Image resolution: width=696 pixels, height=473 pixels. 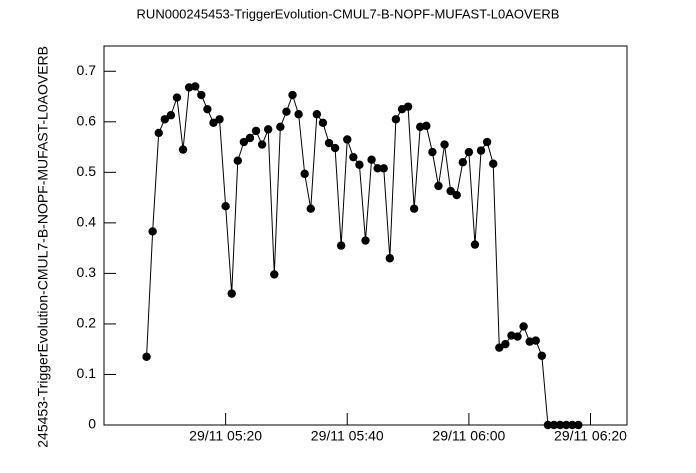 I want to click on y-tick-label: 0.5, so click(x=87, y=171).